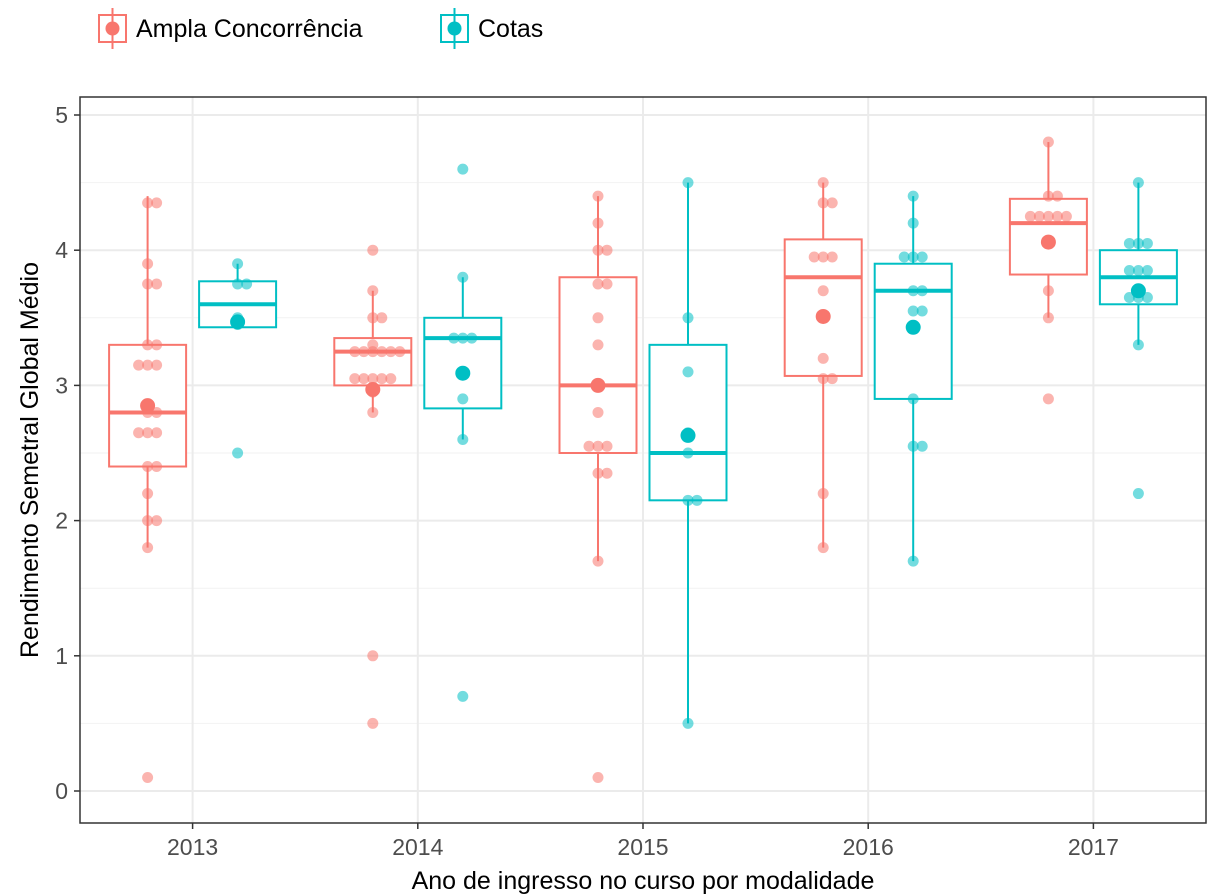 The width and height of the screenshot is (1220, 896). I want to click on x-axis-title: Ano de ingresso no curso por modalidade, so click(643, 881).